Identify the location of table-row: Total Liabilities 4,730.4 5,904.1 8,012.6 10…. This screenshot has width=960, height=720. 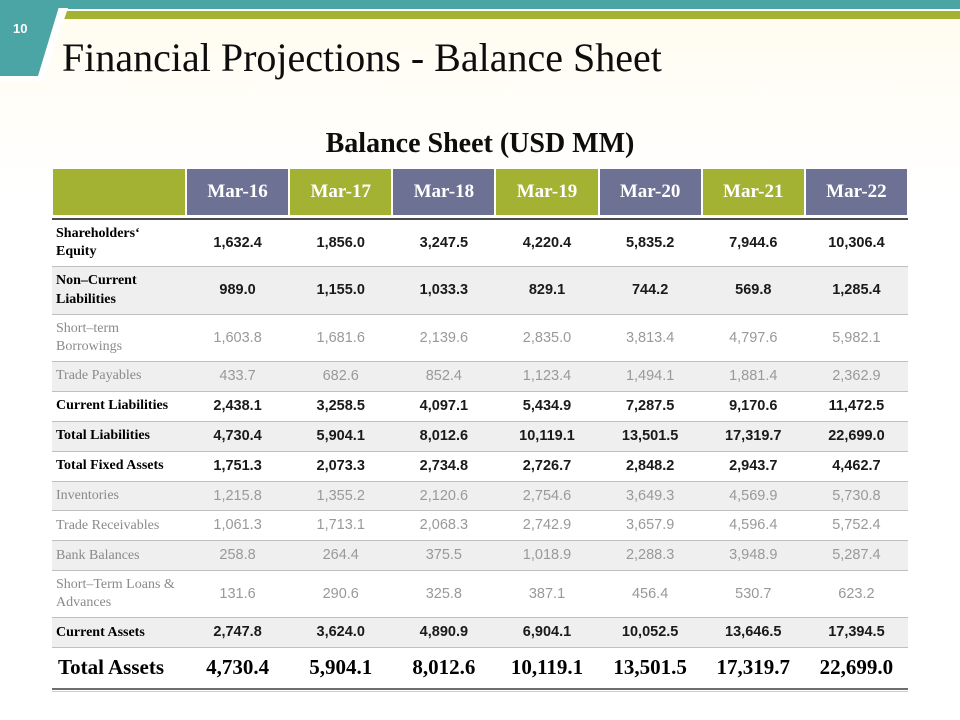
(480, 436).